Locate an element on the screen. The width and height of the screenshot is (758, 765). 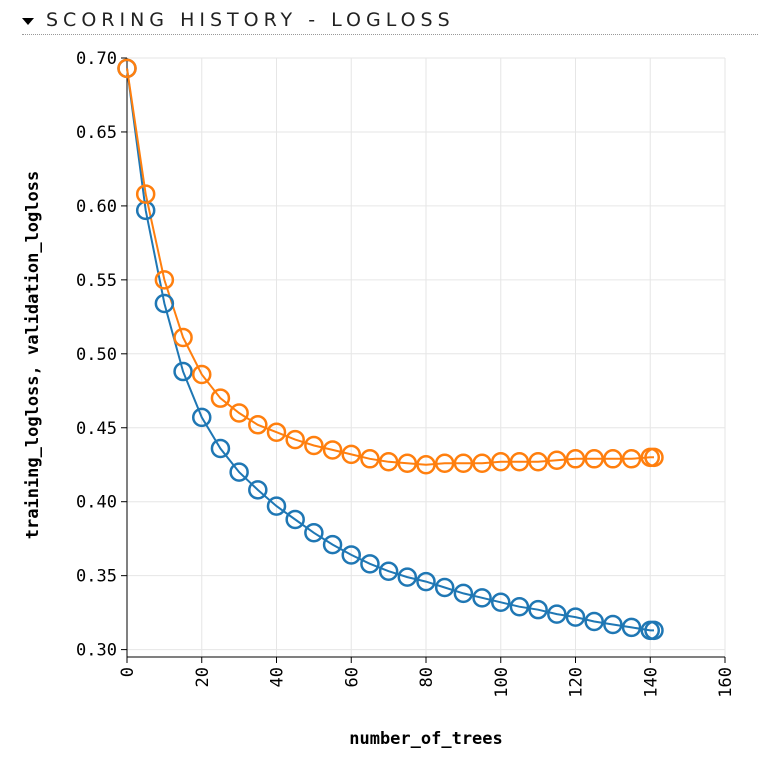
x-tick-label: 20 is located at coordinates (203, 677).